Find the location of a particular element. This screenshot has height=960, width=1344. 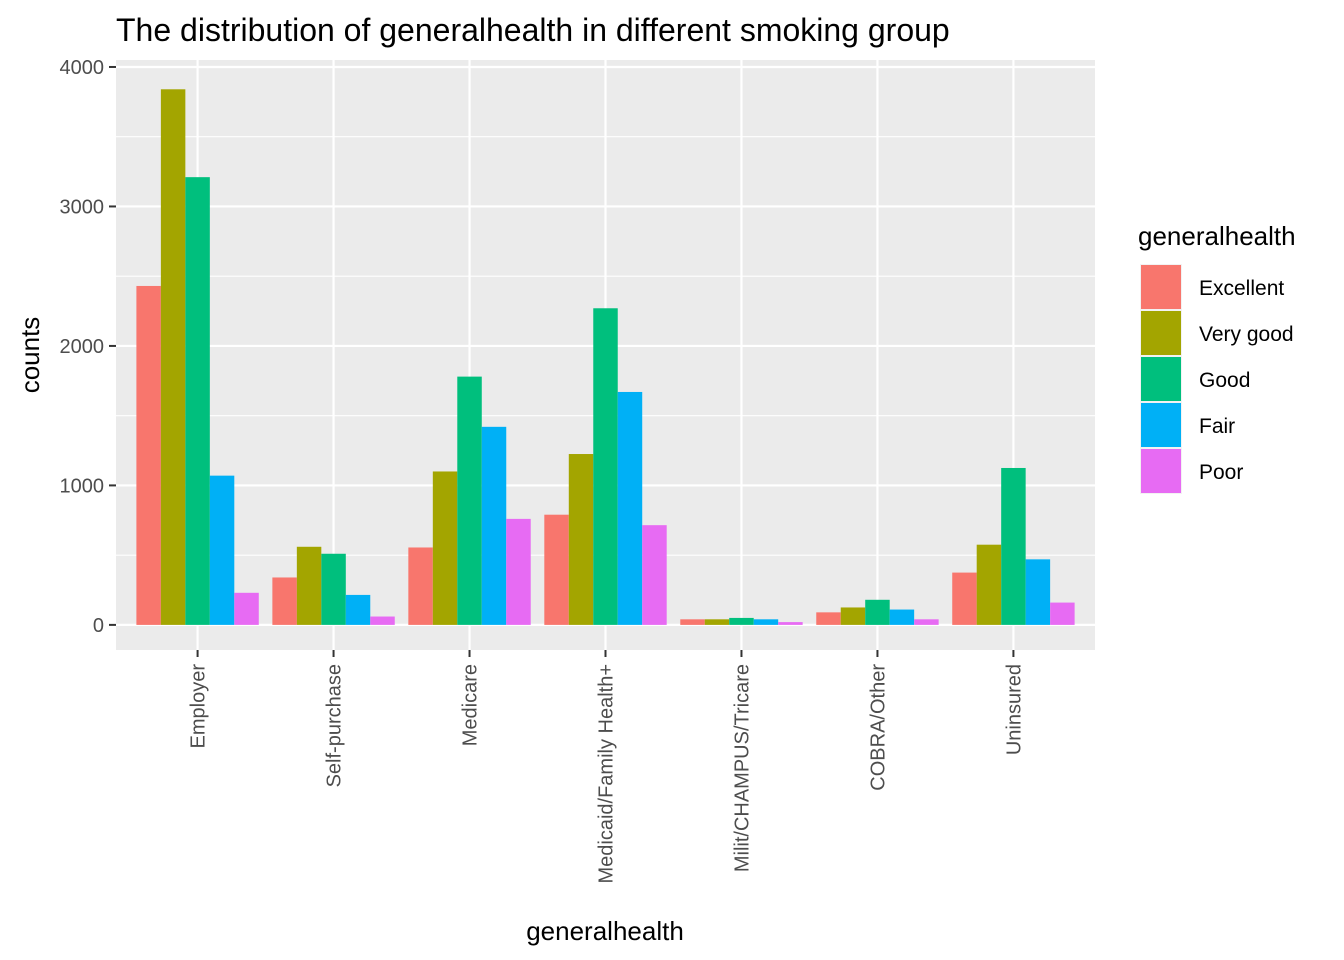

legend-label: Poor is located at coordinates (1221, 472).